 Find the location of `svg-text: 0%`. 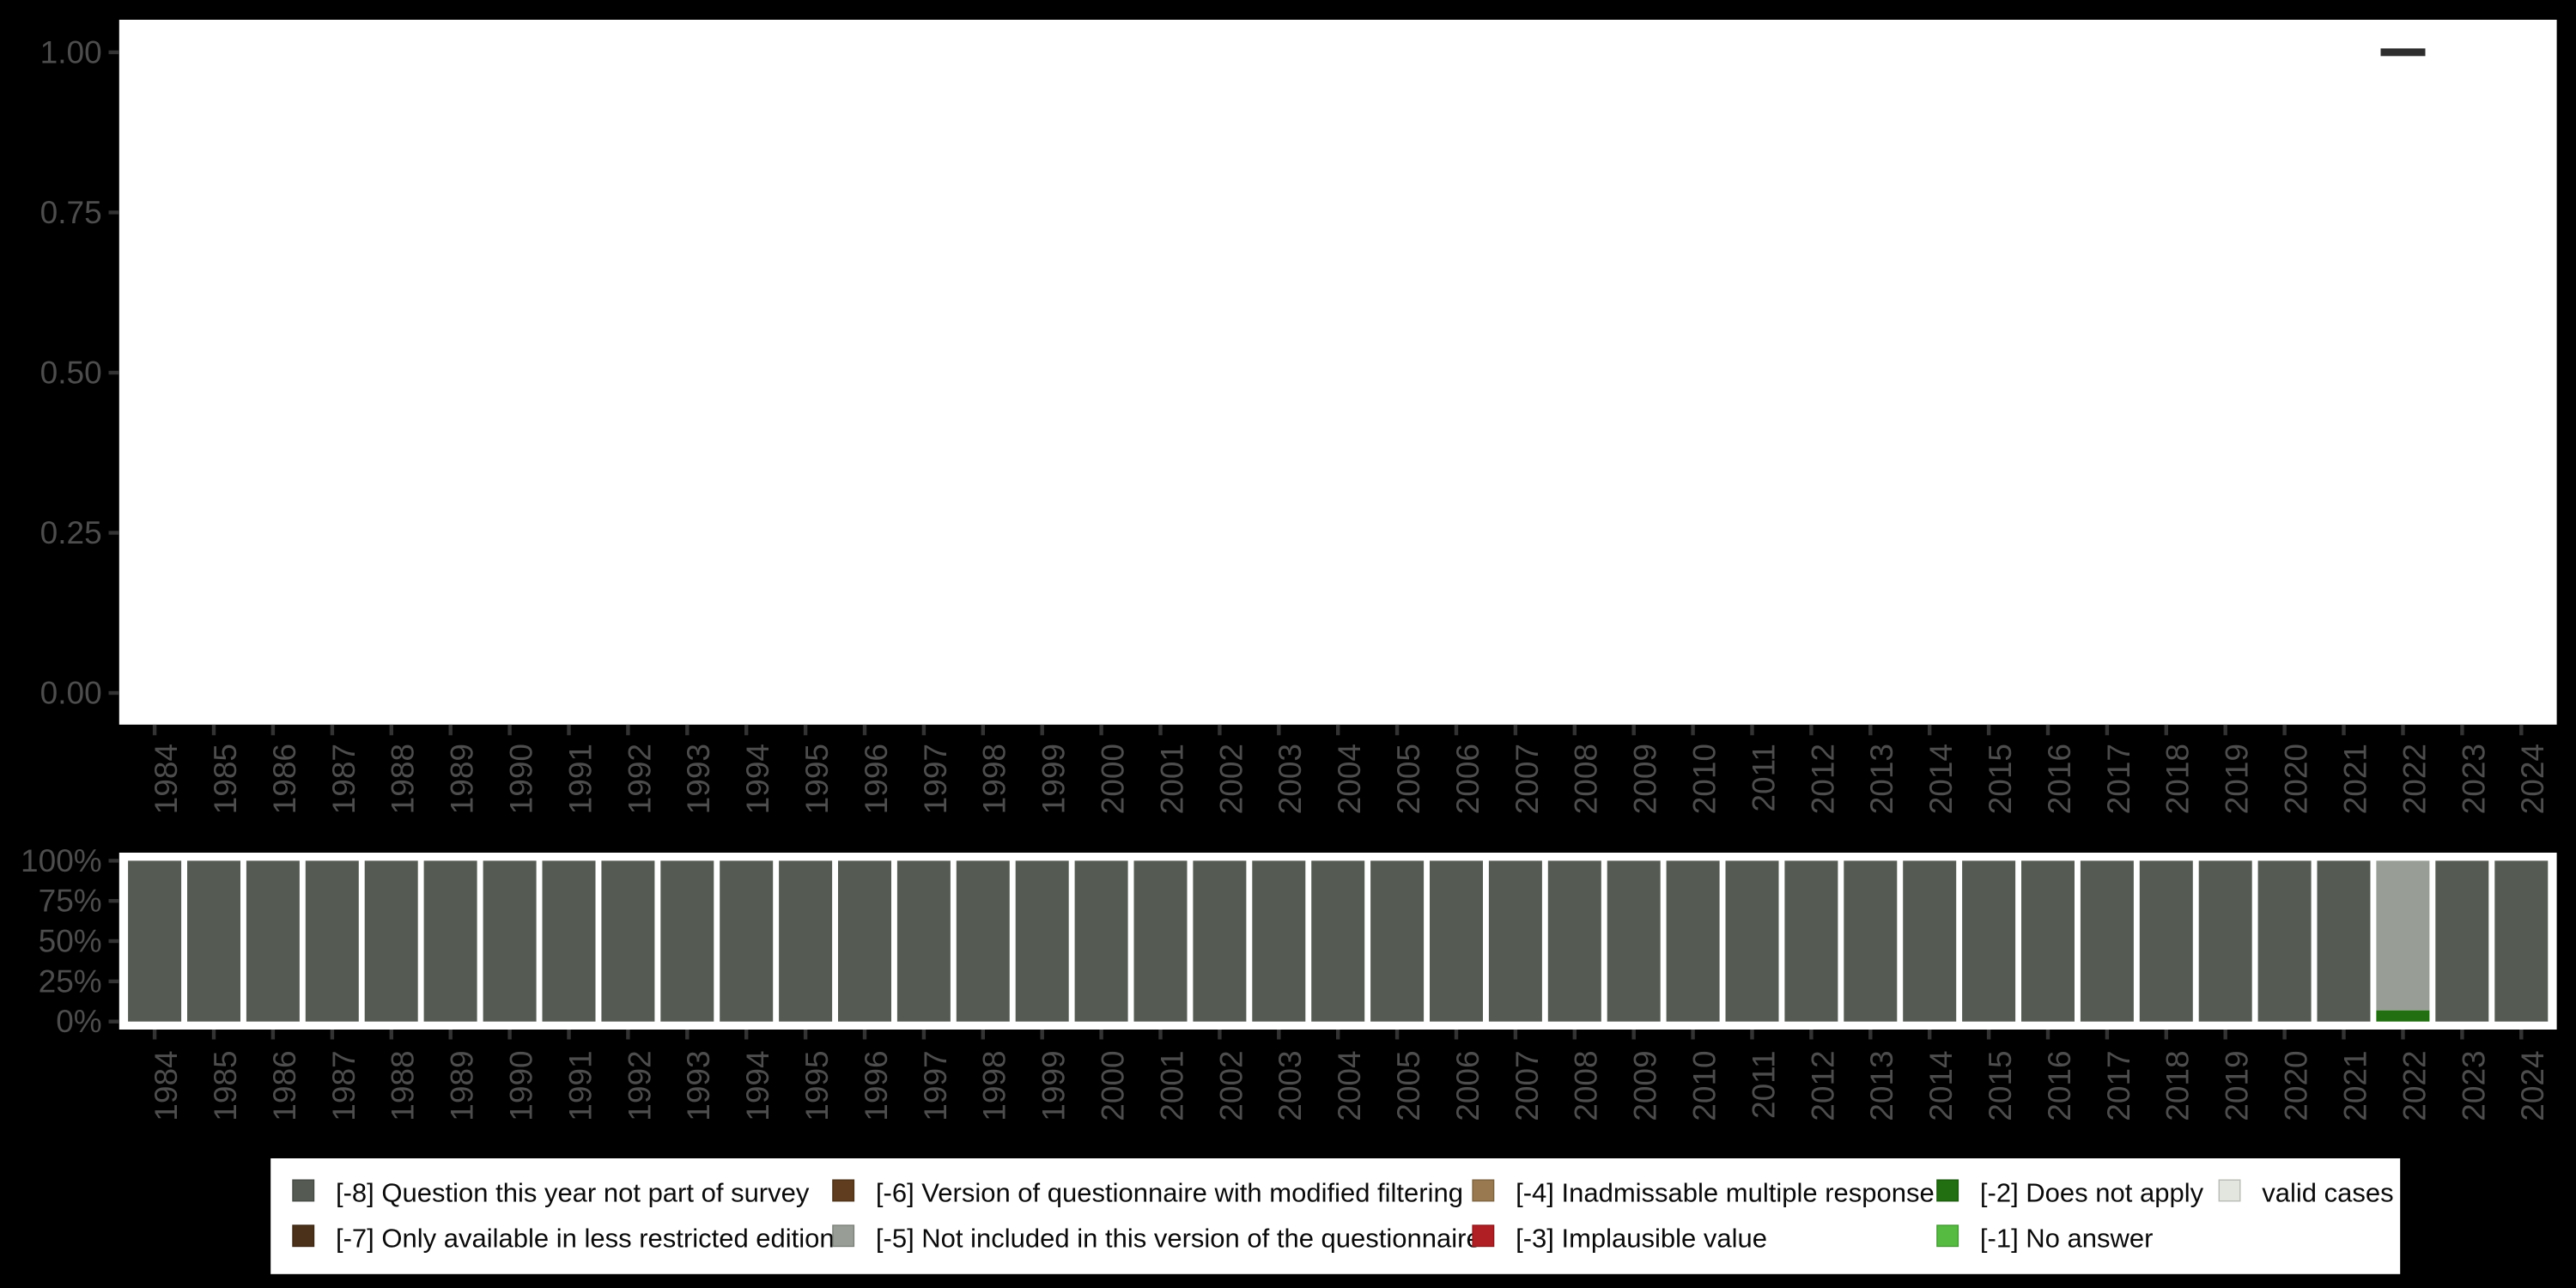

svg-text: 0% is located at coordinates (78, 1021).